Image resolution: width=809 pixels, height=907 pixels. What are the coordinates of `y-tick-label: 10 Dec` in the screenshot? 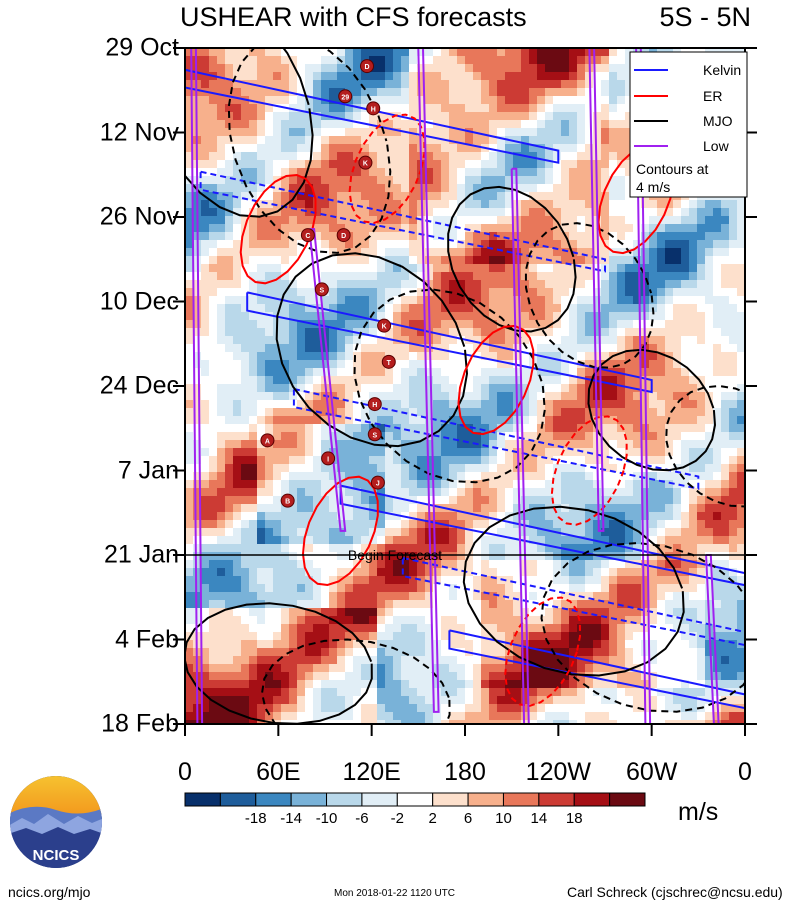 It's located at (139, 301).